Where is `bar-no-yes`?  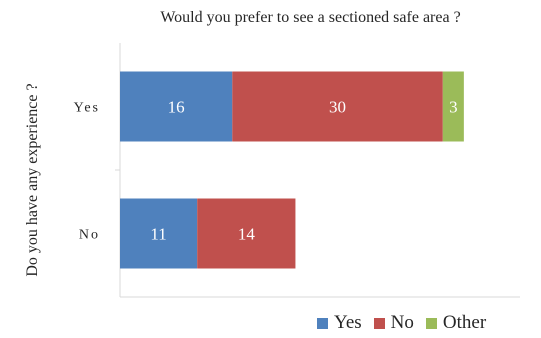
bar-no-yes is located at coordinates (159, 233).